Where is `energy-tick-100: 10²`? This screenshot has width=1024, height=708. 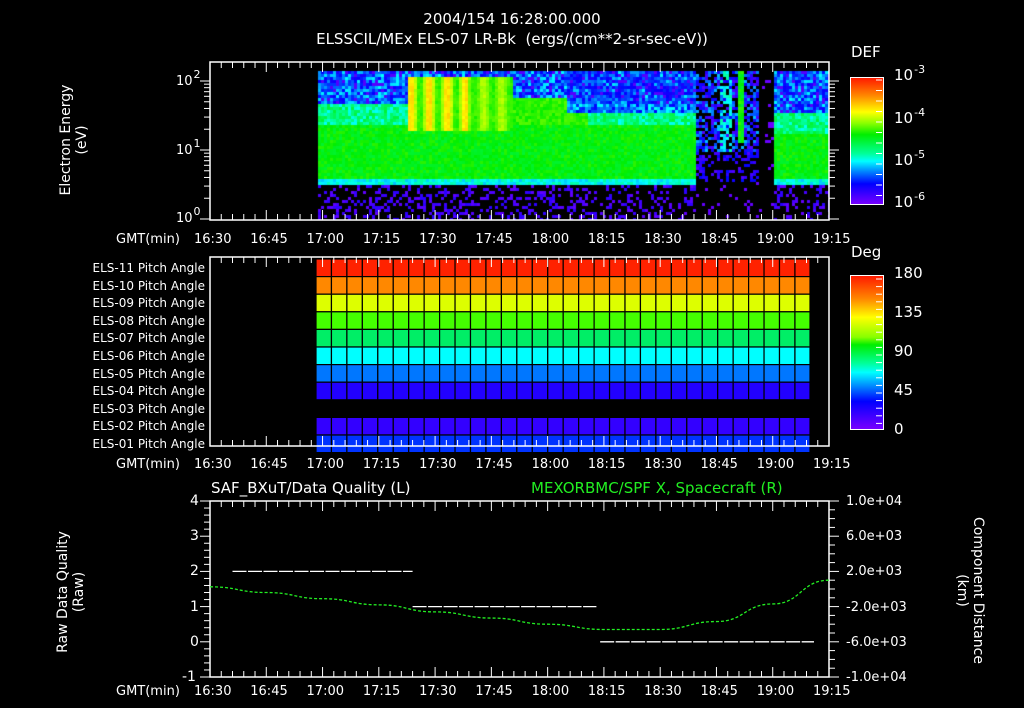 energy-tick-100: 10² is located at coordinates (188, 78).